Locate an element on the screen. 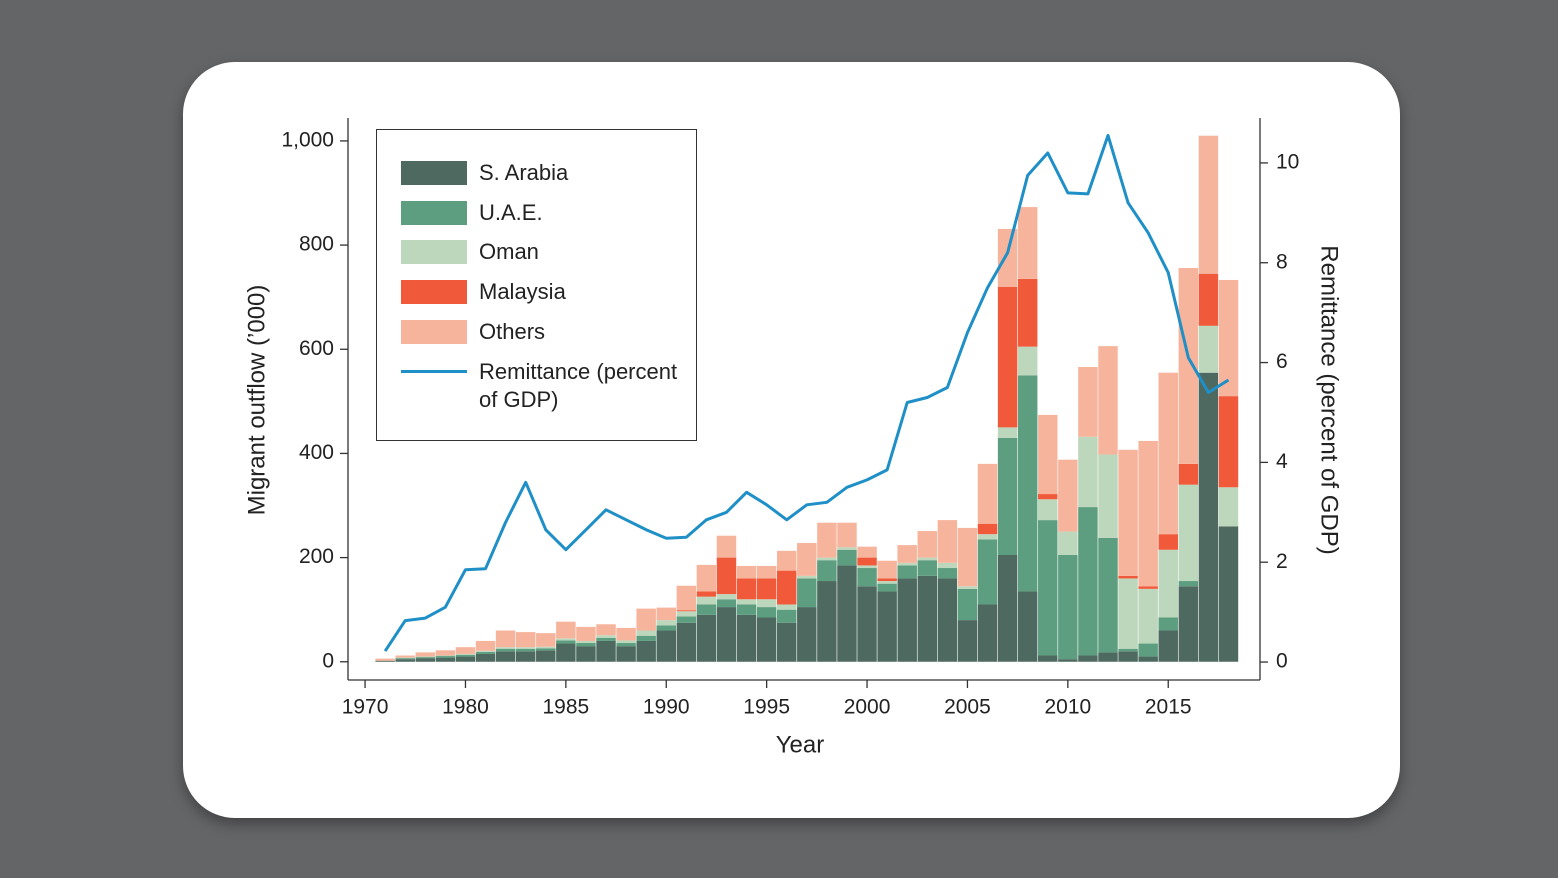  y-tick-label: 200 is located at coordinates (316, 556).